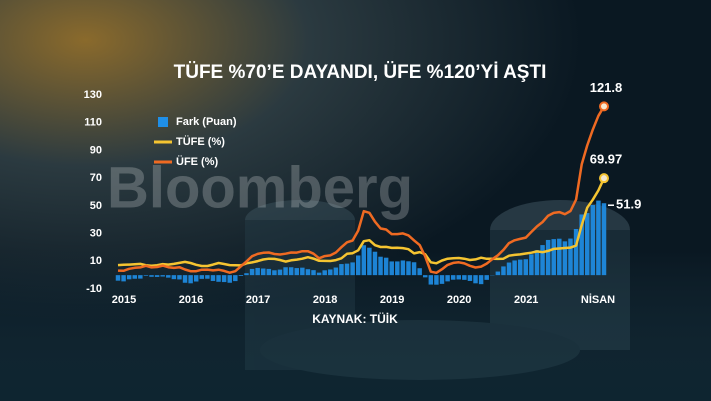  I want to click on x-tick-label: NİSAN, so click(598, 299).